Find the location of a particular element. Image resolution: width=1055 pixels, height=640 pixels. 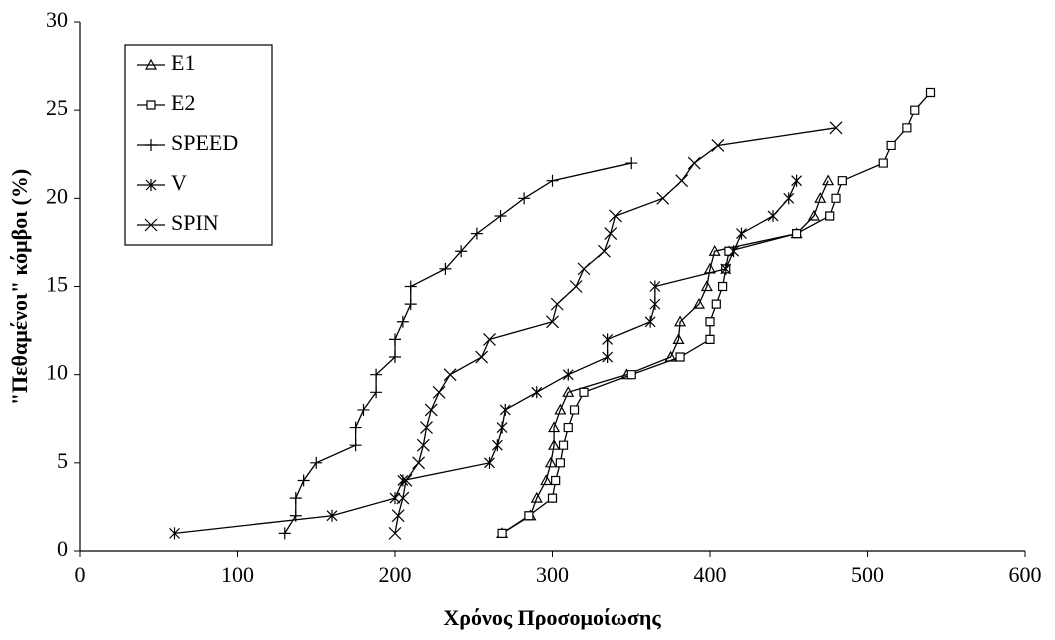

x-axis-title: Χρόνος Προσομοίωσης is located at coordinates (552, 617).